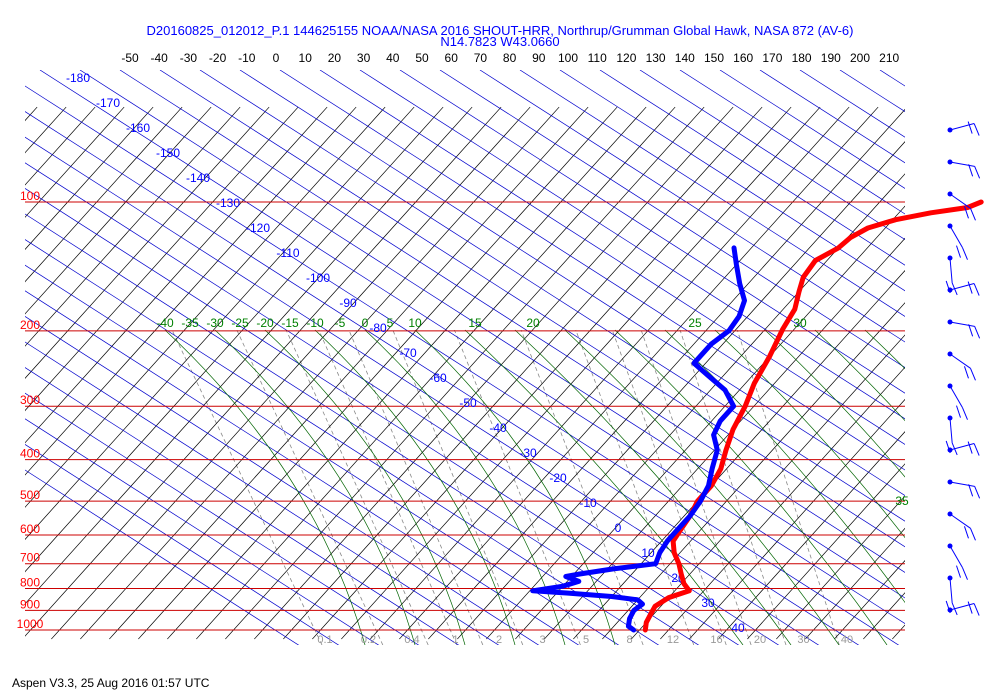  What do you see at coordinates (198, 178) in the screenshot?
I see `dry-adiabat-label: -140` at bounding box center [198, 178].